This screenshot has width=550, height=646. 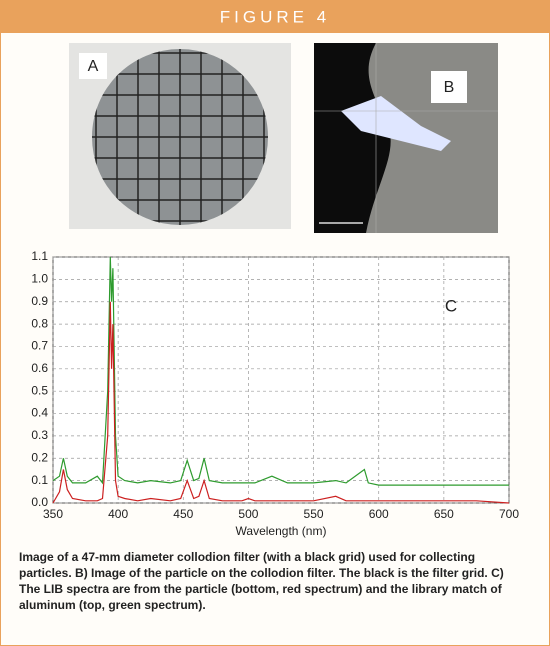 I want to click on grid-shadow, so click(x=352, y=138).